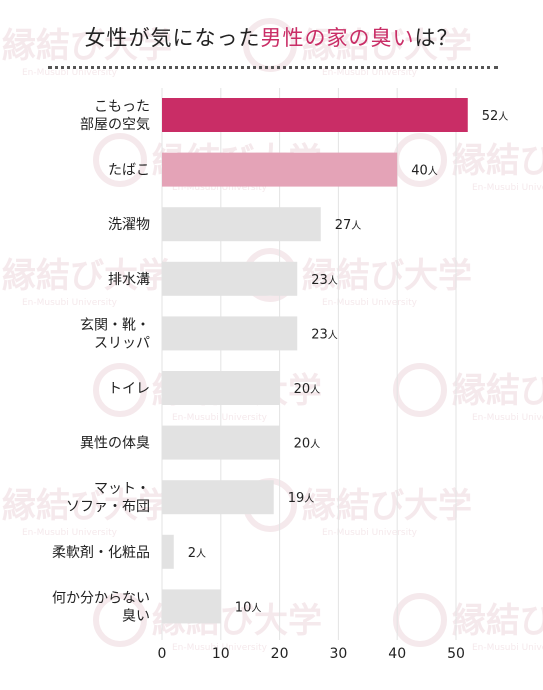  I want to click on category-label-line: 玄関・靴・, so click(115, 324).